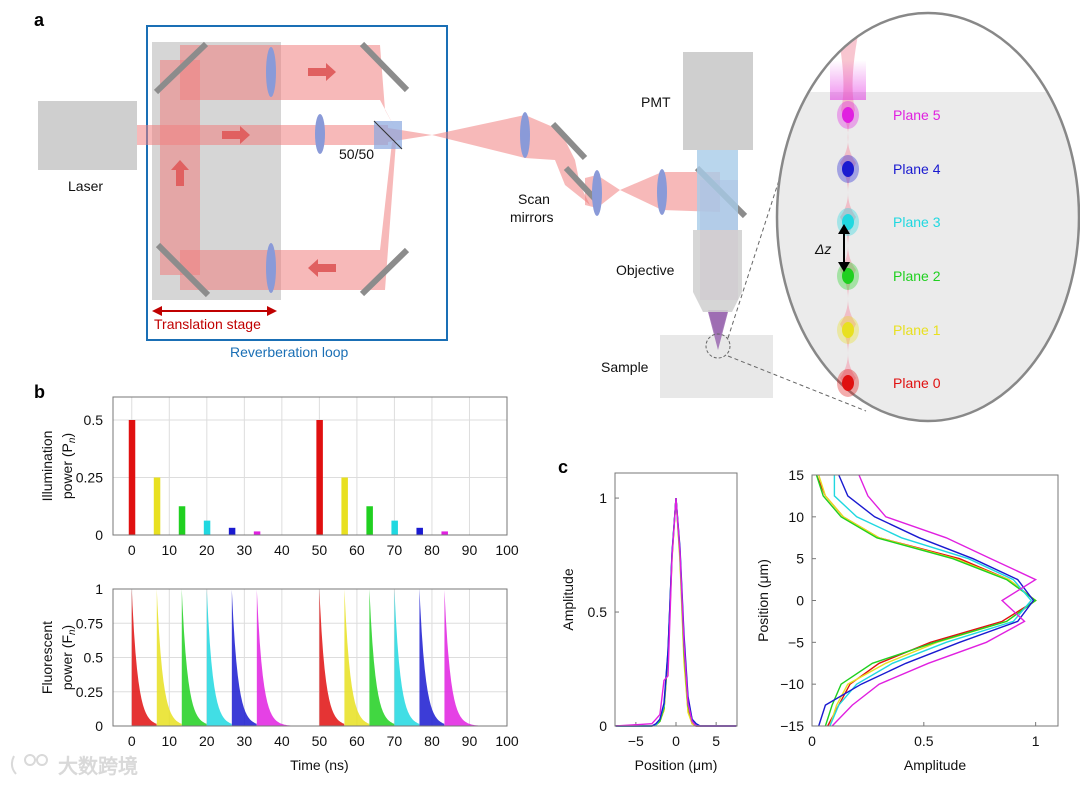  I want to click on focus-zoom-circle, so click(718, 346).